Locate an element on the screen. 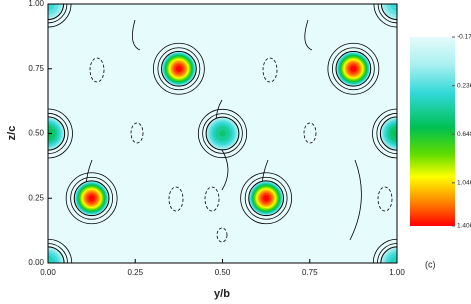 The image size is (471, 304). colorbar is located at coordinates (432, 131).